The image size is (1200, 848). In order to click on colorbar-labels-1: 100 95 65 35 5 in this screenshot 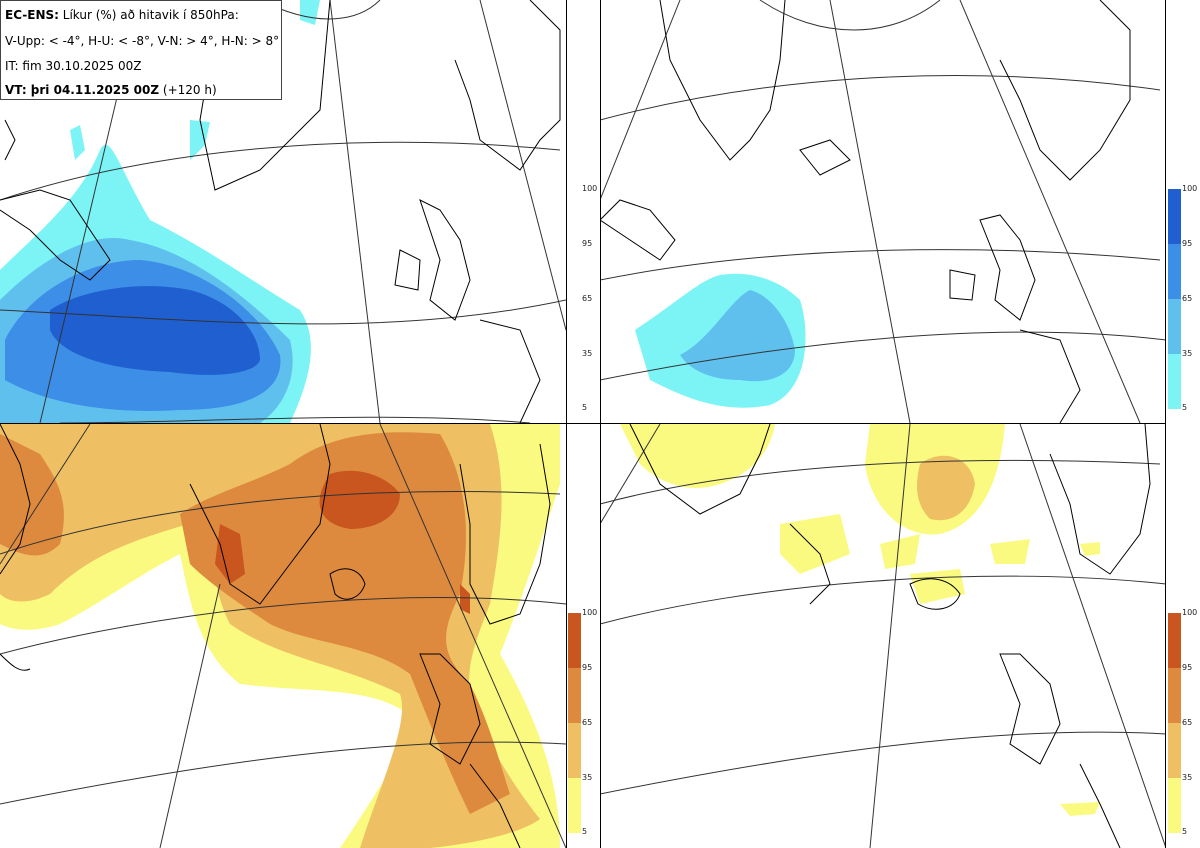, I will do `click(588, 300)`.